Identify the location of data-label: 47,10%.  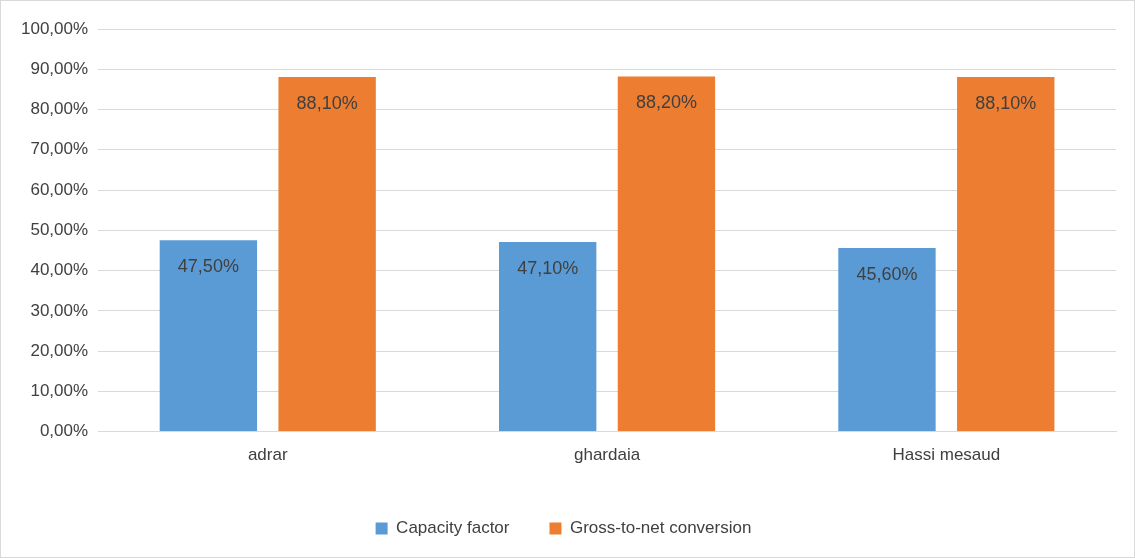
(548, 267).